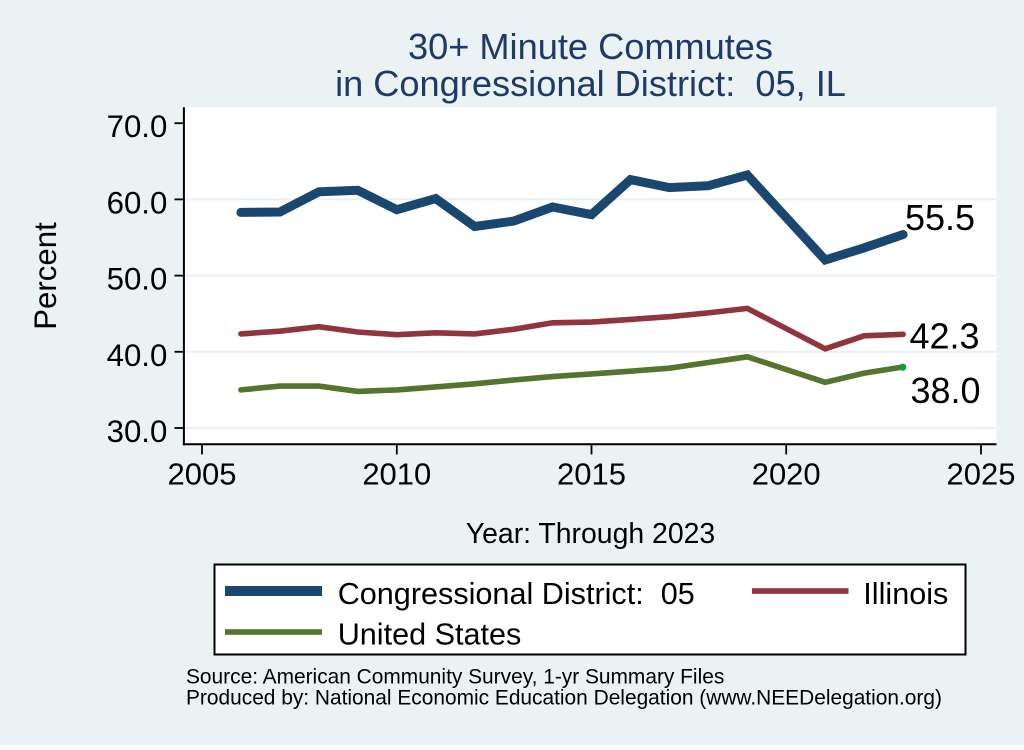  I want to click on svg-text: Year: Through 2023, so click(590, 534).